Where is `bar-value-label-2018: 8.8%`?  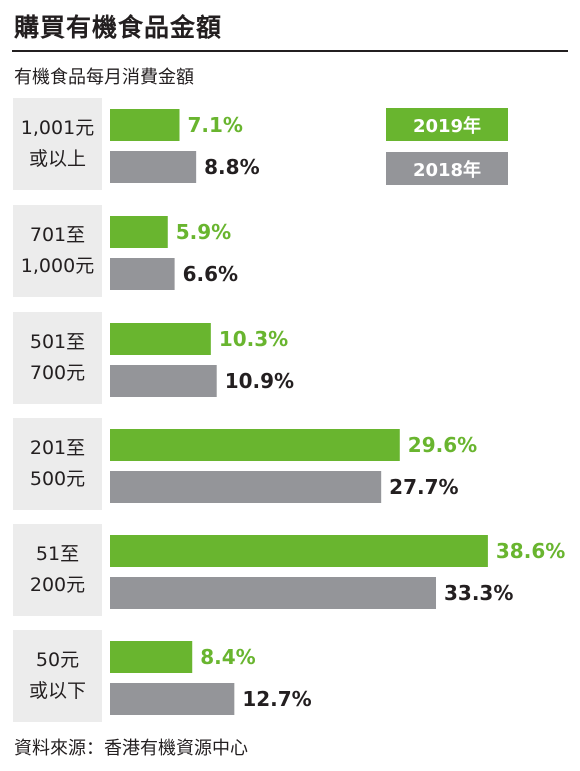
bar-value-label-2018: 8.8% is located at coordinates (231, 167).